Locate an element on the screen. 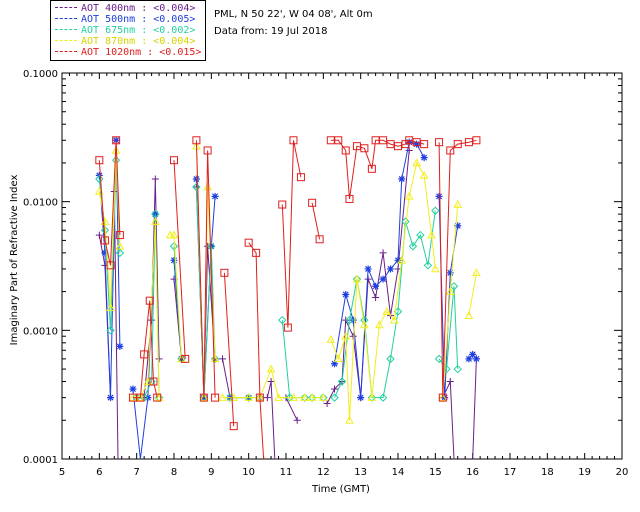 The height and width of the screenshot is (512, 640). legend-label: AOT 870nm : <0.004> is located at coordinates (138, 41).